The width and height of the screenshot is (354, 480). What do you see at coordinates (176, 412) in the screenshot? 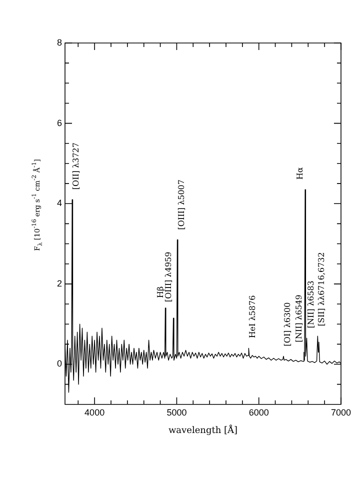
I see `x-tick-label: 5000` at bounding box center [176, 412].